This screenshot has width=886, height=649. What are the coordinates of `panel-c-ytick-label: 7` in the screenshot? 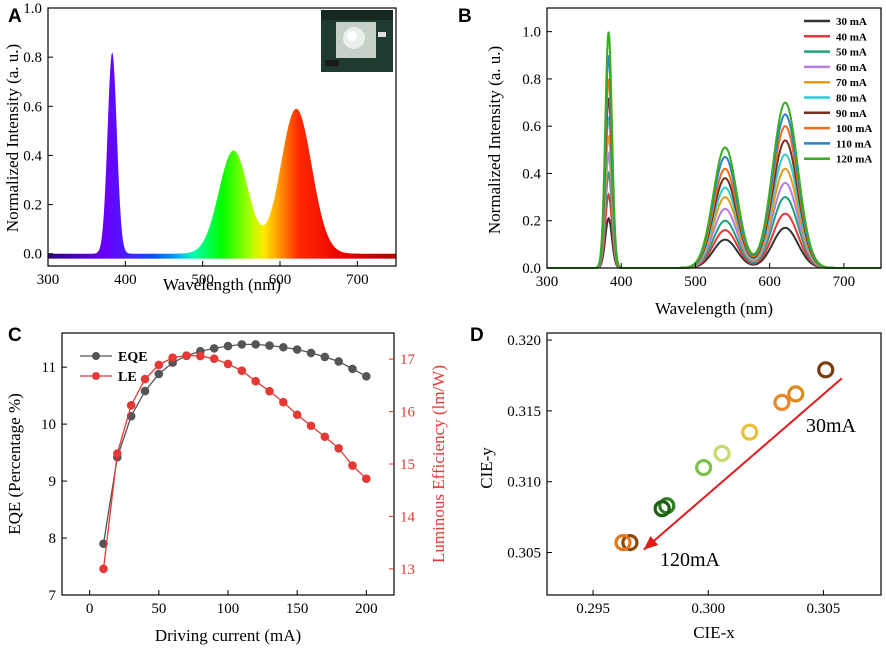 It's located at (53, 596).